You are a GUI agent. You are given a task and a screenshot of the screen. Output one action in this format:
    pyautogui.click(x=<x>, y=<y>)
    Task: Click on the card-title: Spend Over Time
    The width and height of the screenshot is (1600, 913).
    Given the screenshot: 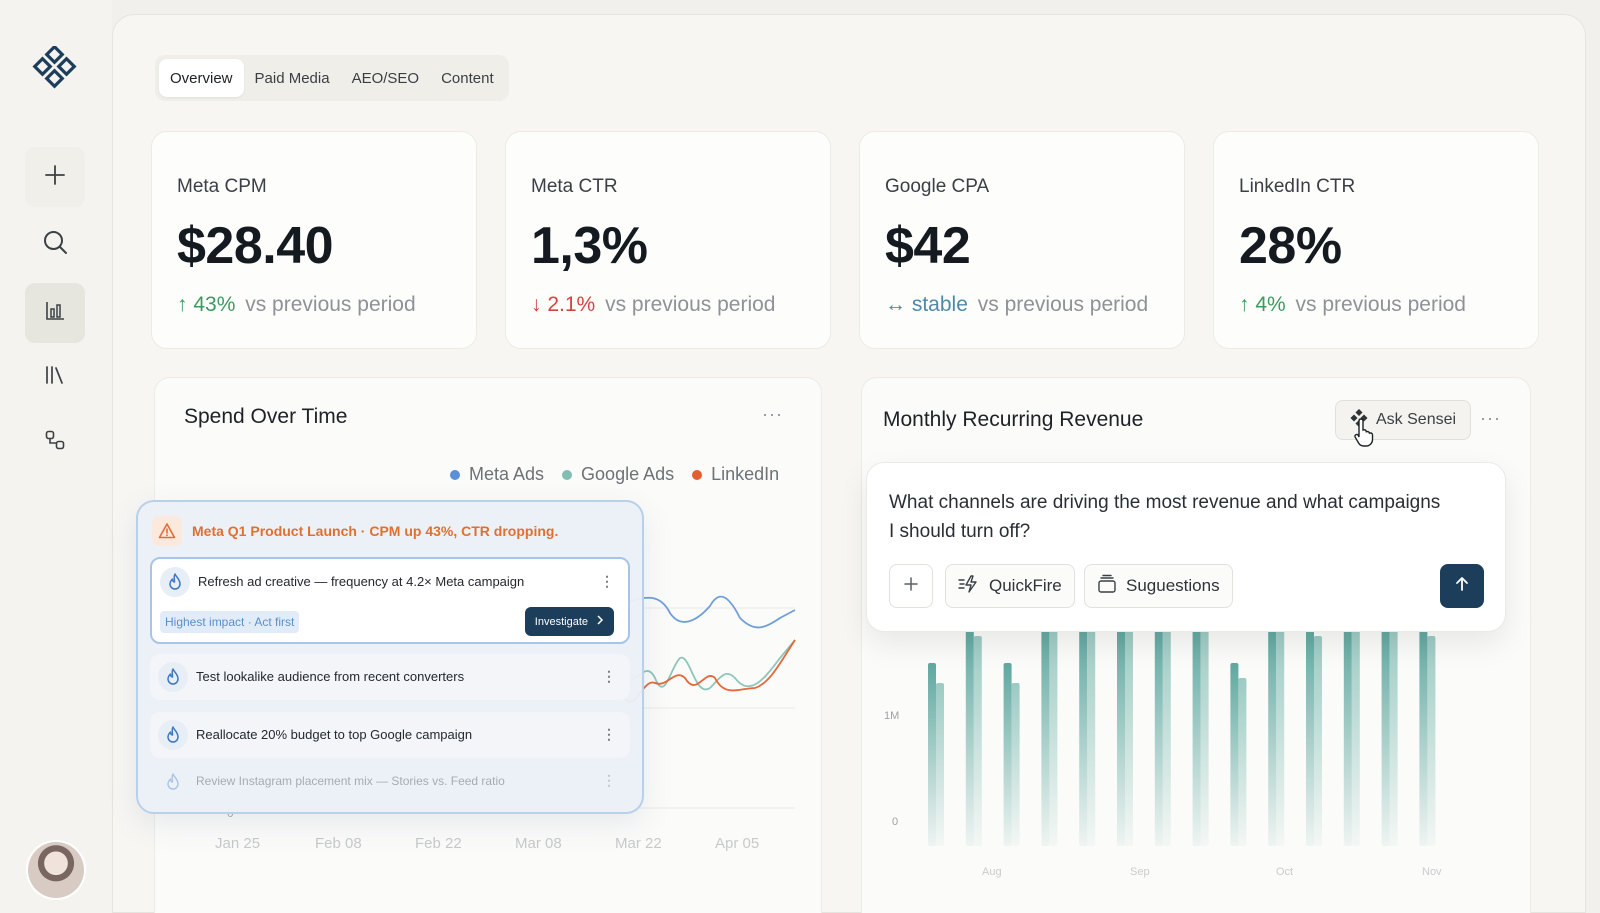 What is the action you would take?
    pyautogui.click(x=266, y=416)
    